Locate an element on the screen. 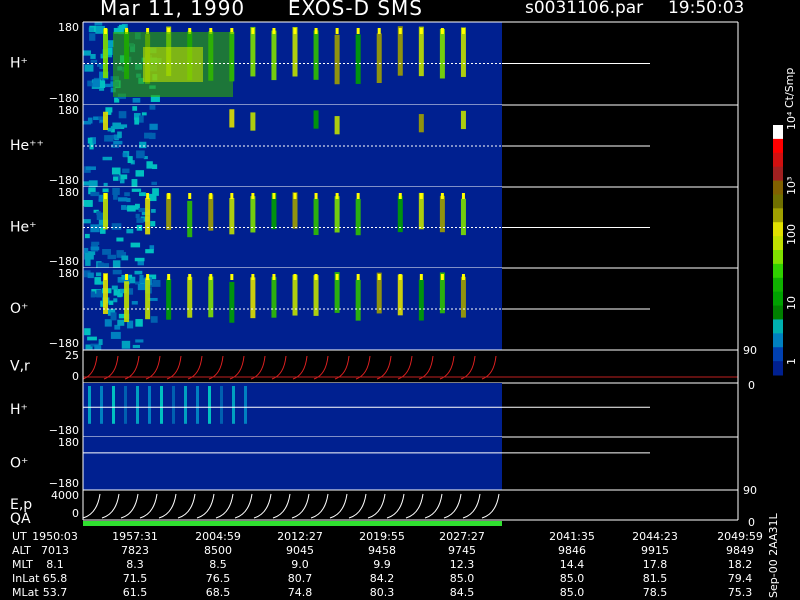 This screenshot has height=600, width=800. table-row-label: ALT is located at coordinates (21, 550).